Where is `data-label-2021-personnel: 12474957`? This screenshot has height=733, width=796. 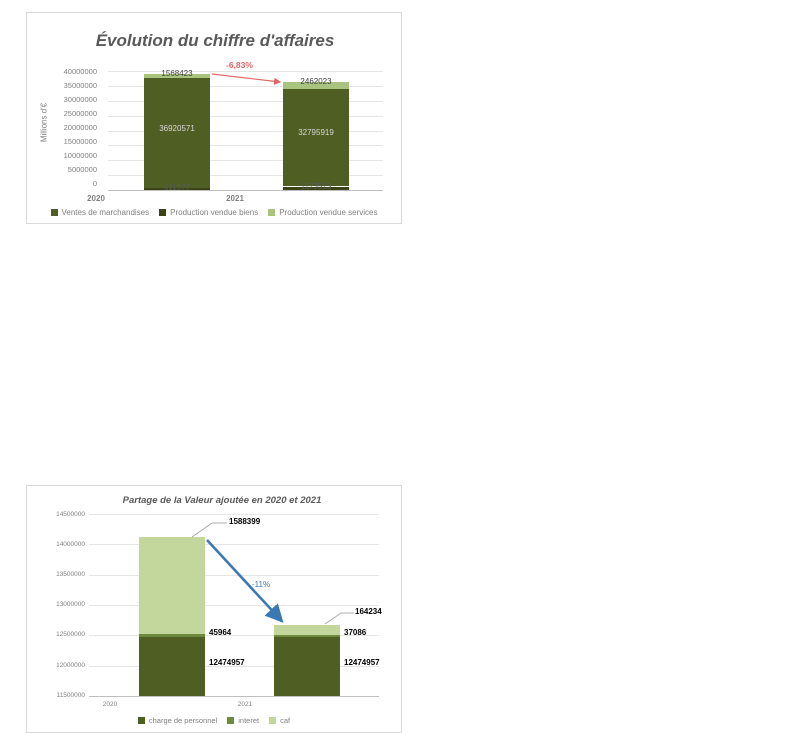 data-label-2021-personnel: 12474957 is located at coordinates (362, 662).